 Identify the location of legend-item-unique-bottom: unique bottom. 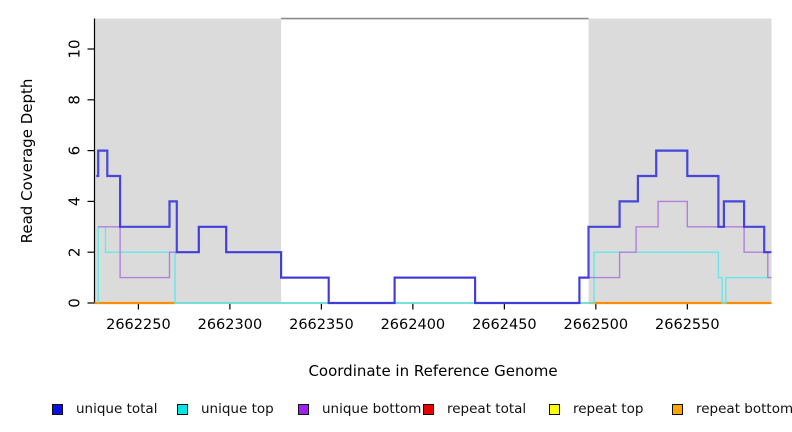
(359, 409).